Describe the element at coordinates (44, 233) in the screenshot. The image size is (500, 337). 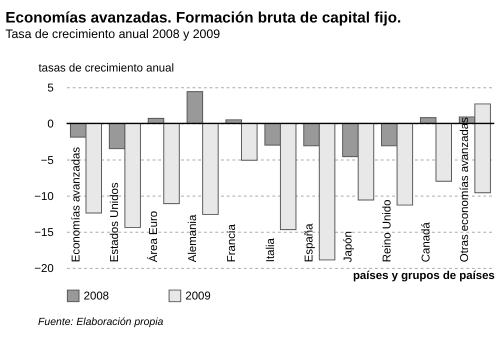
I see `y-tick-label: −15` at that location.